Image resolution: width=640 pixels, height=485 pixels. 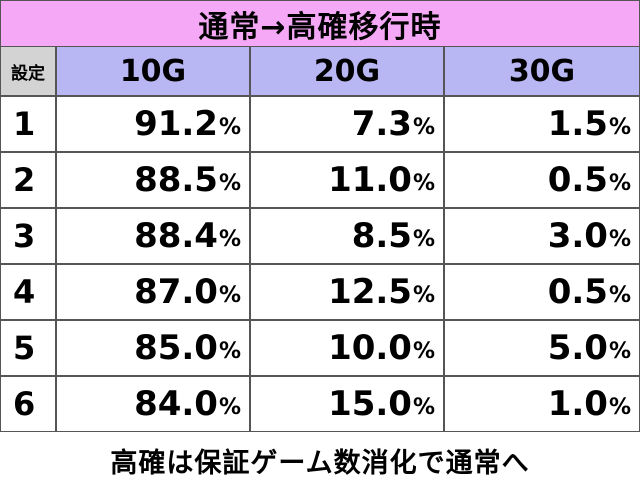 I want to click on column-header-10g: 10G, so click(x=153, y=71).